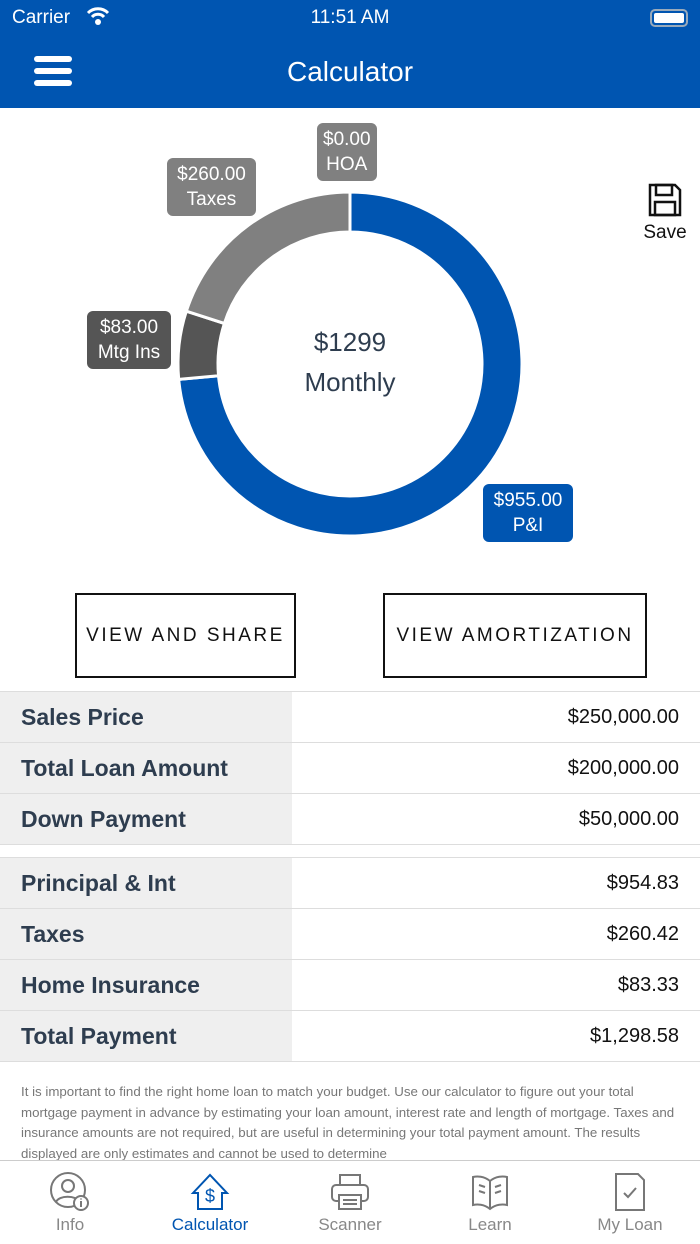  I want to click on donut-center: $1299 Monthly, so click(350, 362).